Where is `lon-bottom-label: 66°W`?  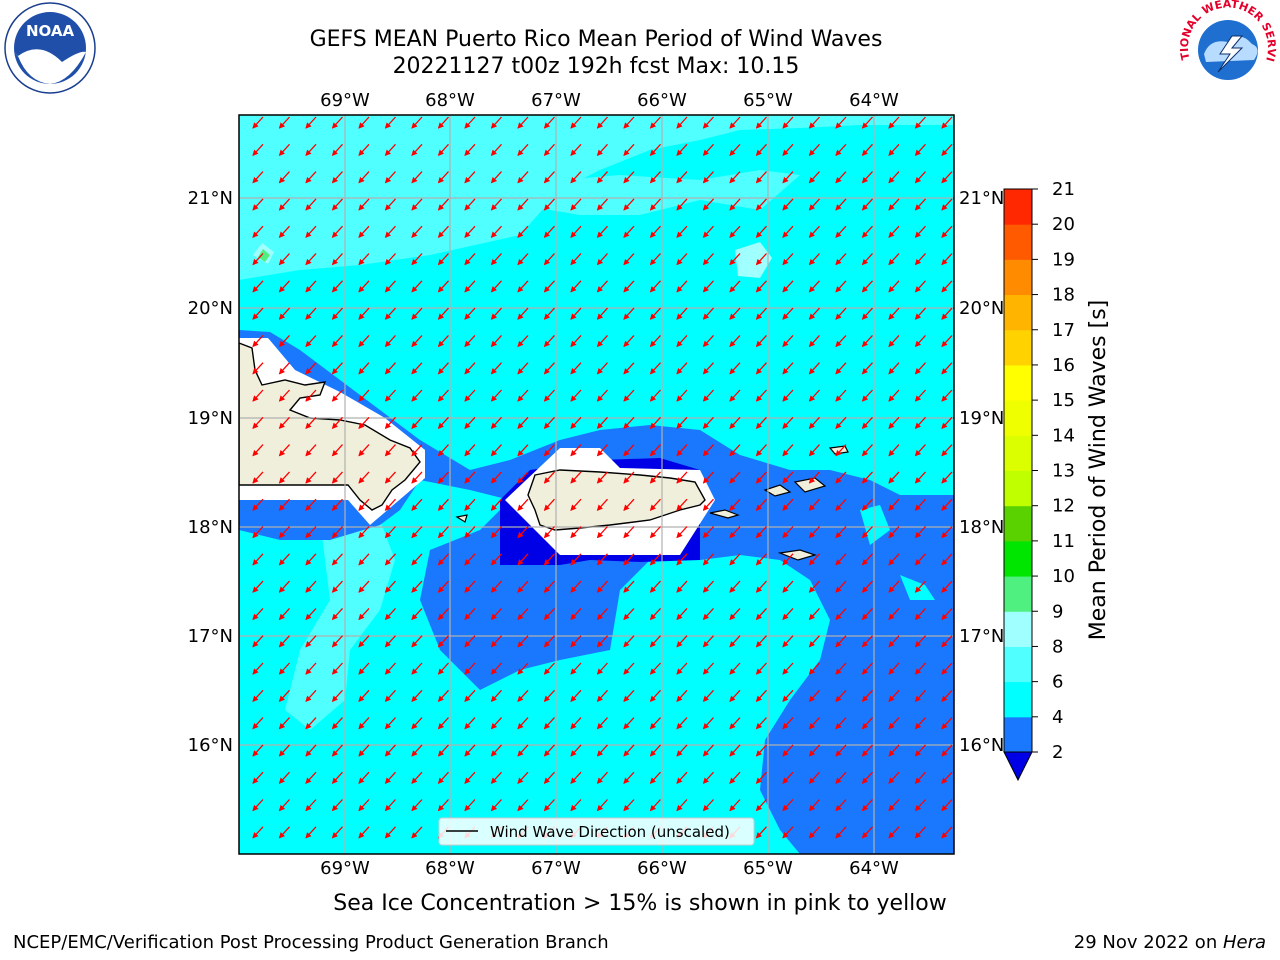 lon-bottom-label: 66°W is located at coordinates (662, 868).